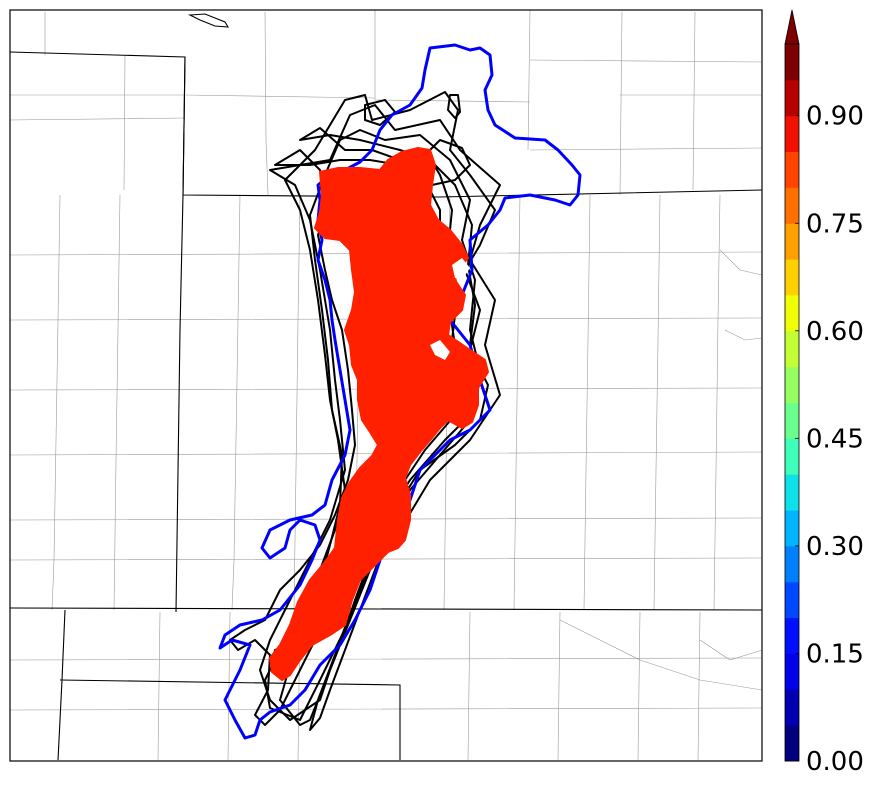 This screenshot has height=785, width=877. What do you see at coordinates (229, 685) in the screenshot?
I see `state-line-panhandle` at bounding box center [229, 685].